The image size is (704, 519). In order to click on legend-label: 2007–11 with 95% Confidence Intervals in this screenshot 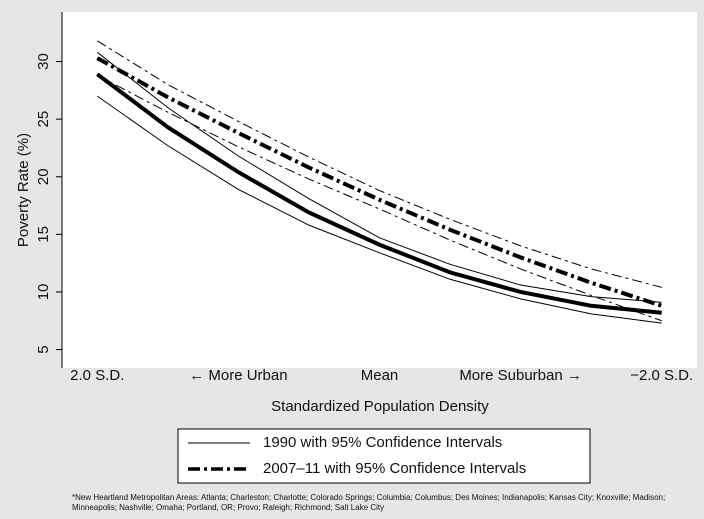, I will do `click(394, 468)`.